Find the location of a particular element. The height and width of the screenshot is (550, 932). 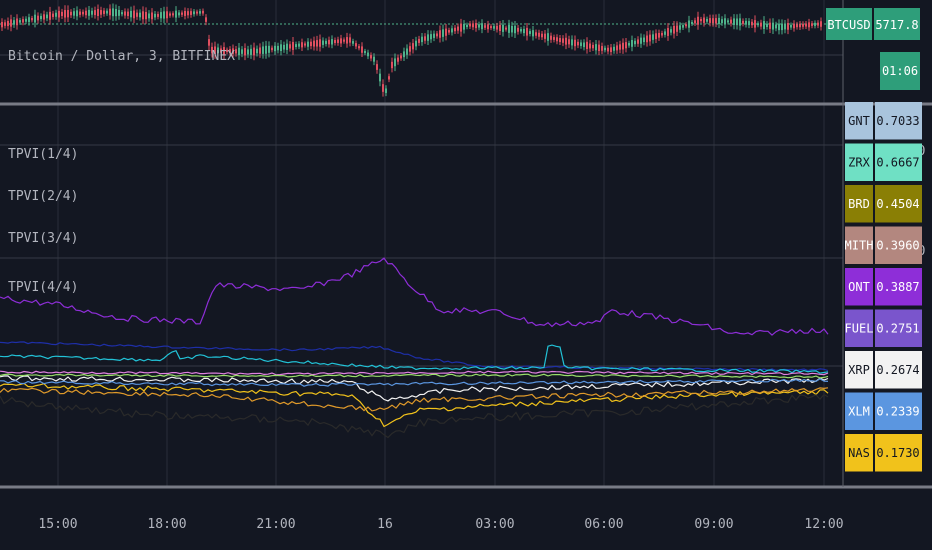

ticker-badge: BTCUSD is located at coordinates (848, 25).